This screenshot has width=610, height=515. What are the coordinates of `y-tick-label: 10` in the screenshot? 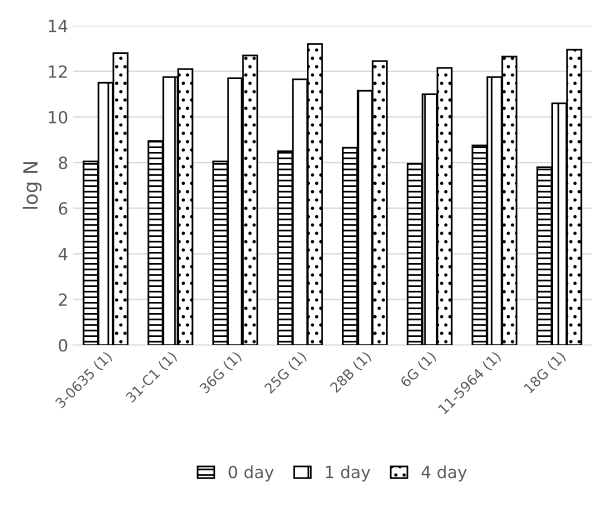 It's located at (58, 117).